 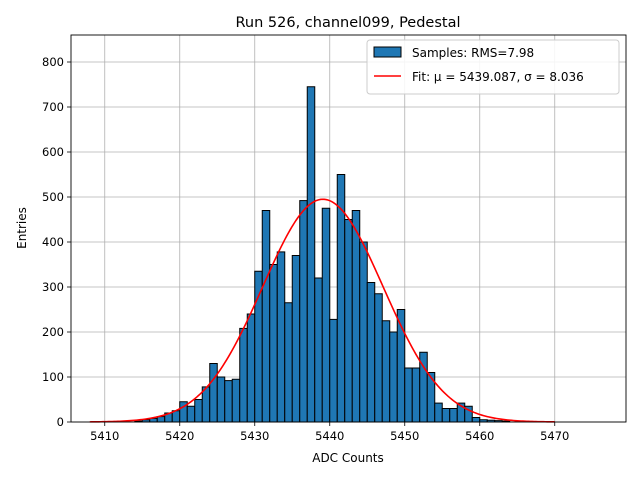 What do you see at coordinates (329, 436) in the screenshot?
I see `x-tick-label: 5440` at bounding box center [329, 436].